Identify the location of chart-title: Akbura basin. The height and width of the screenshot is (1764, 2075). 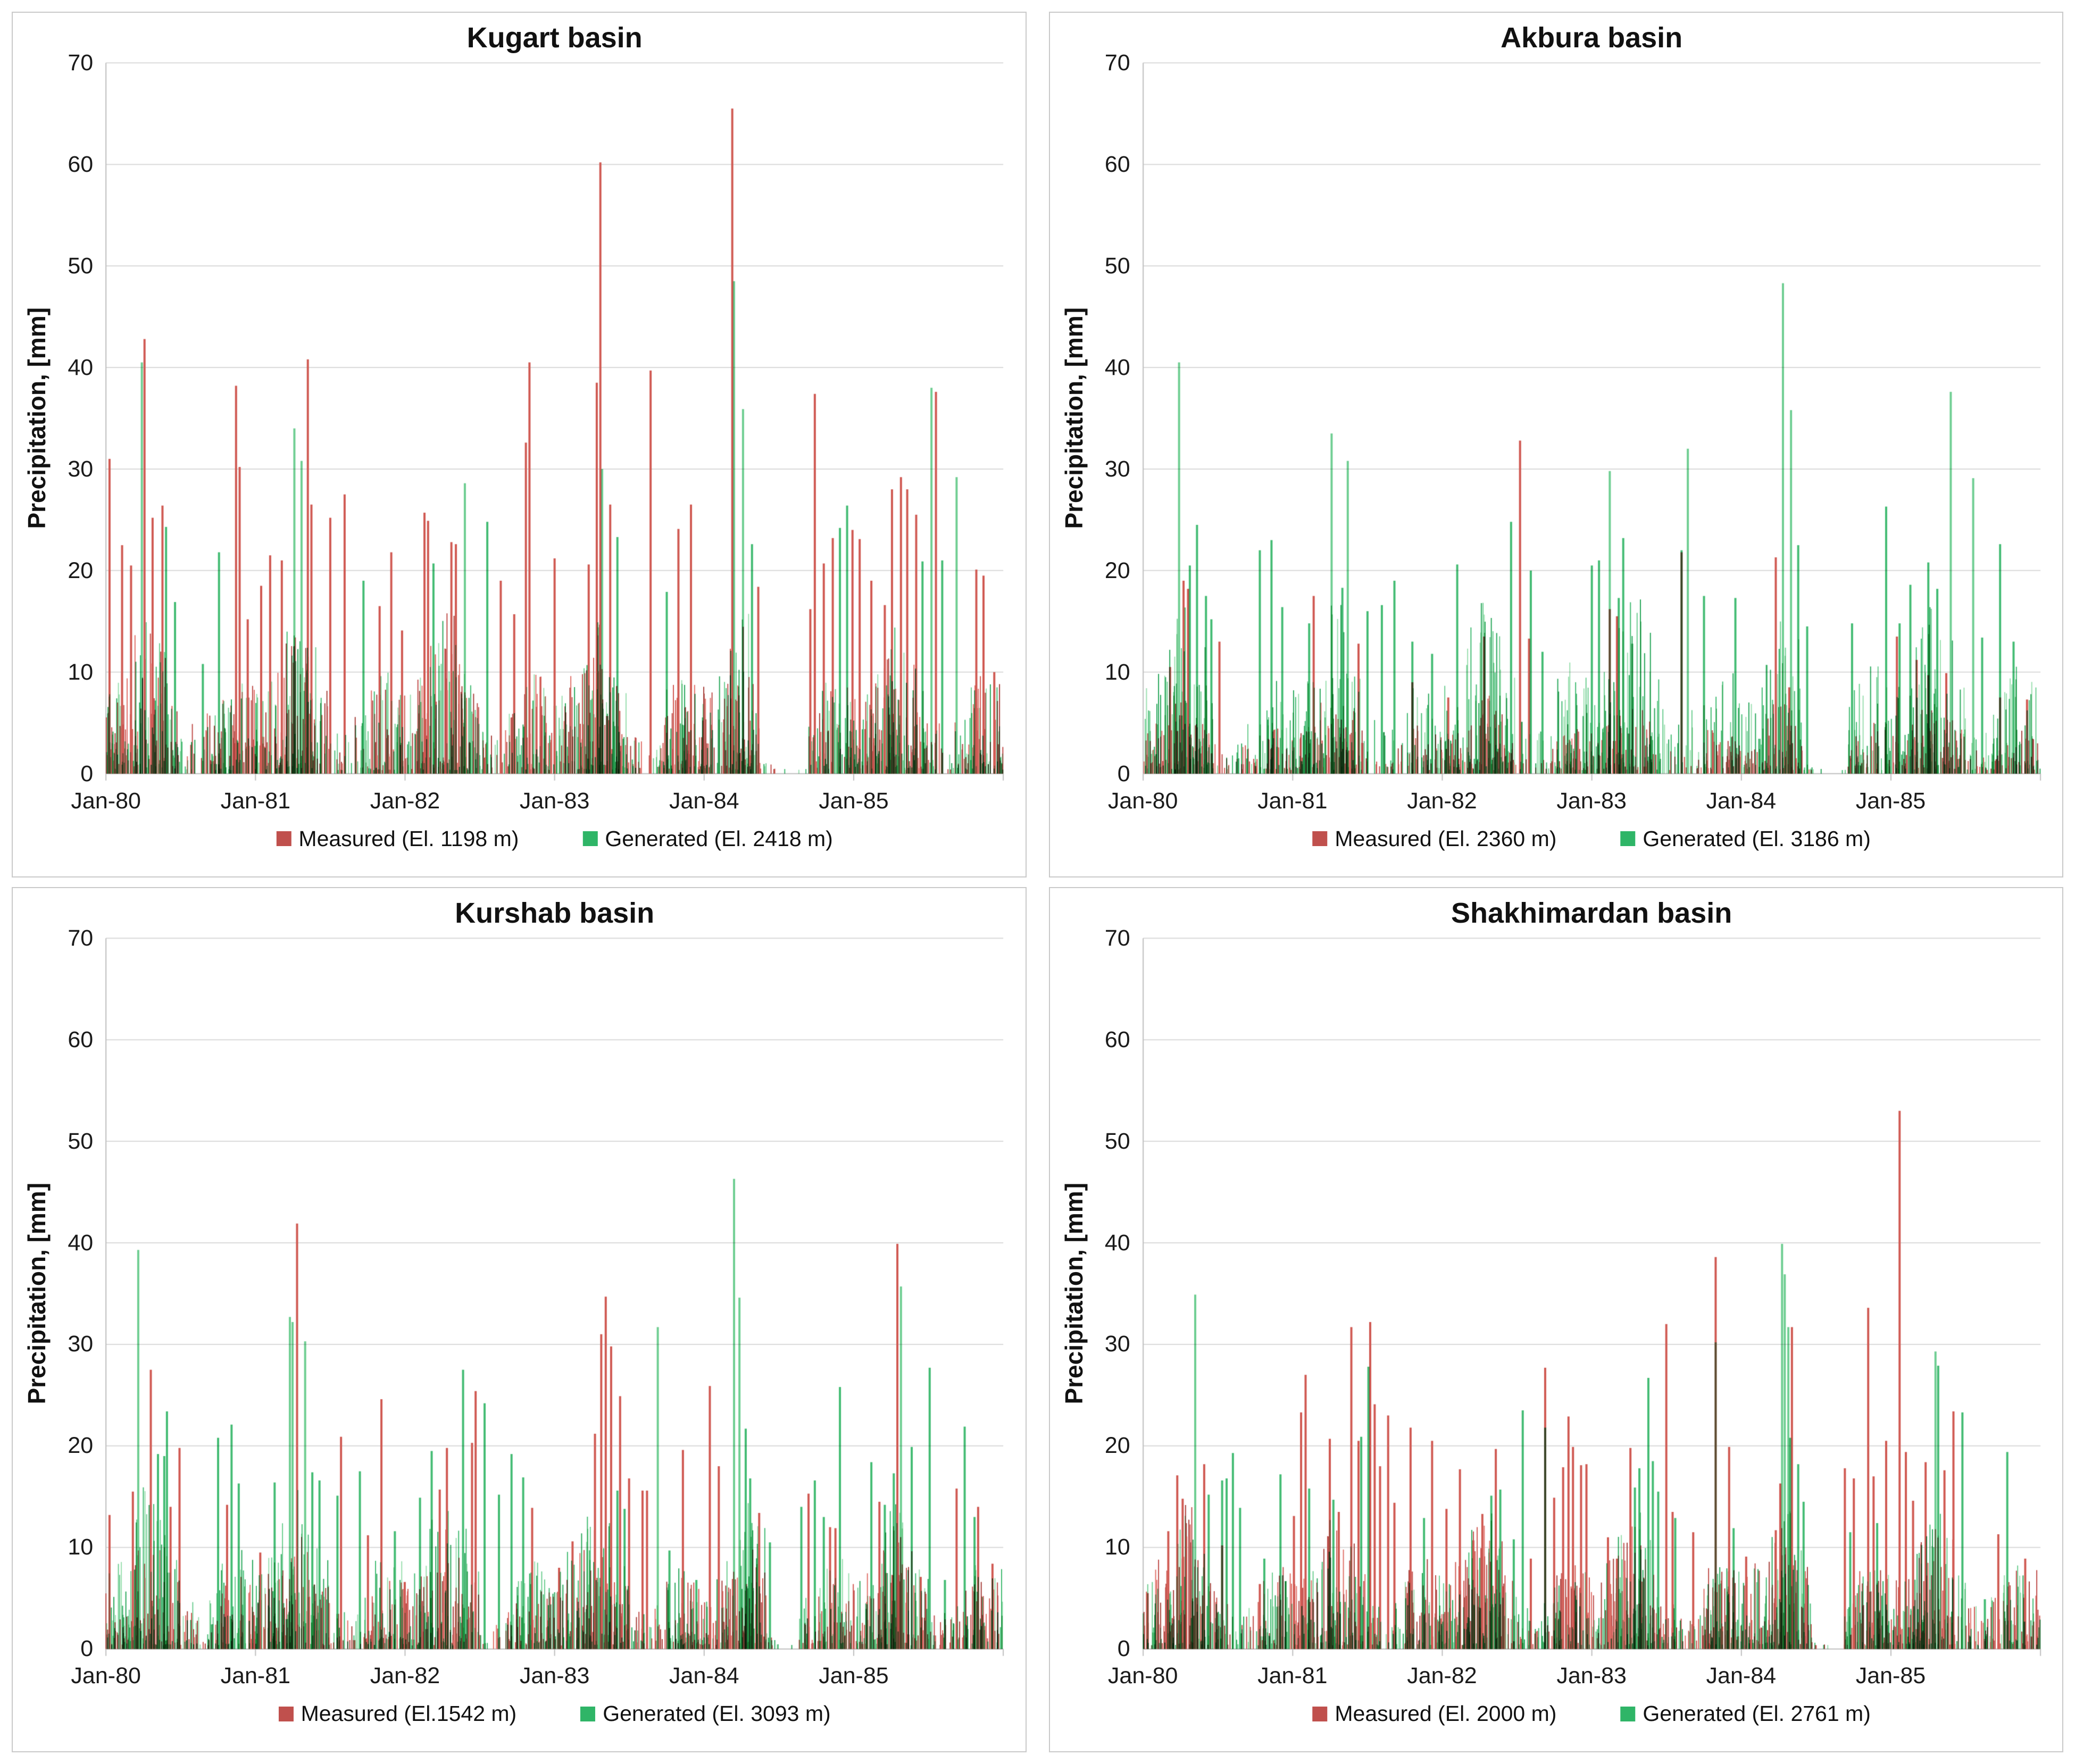
(1592, 38).